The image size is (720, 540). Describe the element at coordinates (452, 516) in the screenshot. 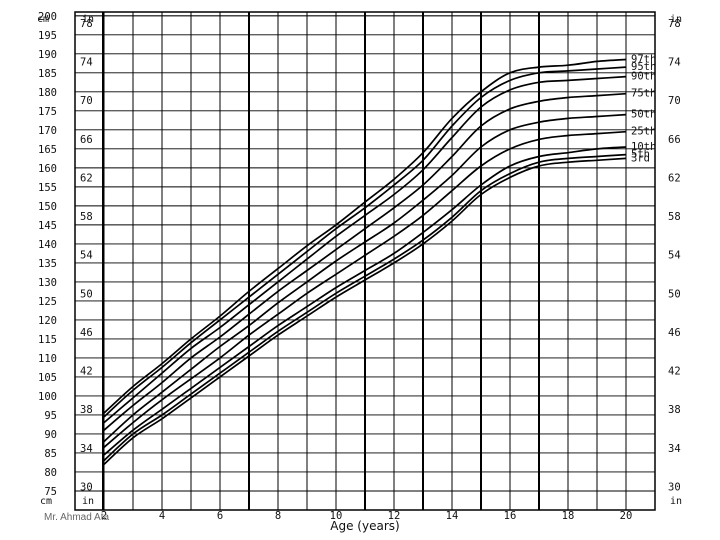

I see `age-tick-label: 14` at that location.